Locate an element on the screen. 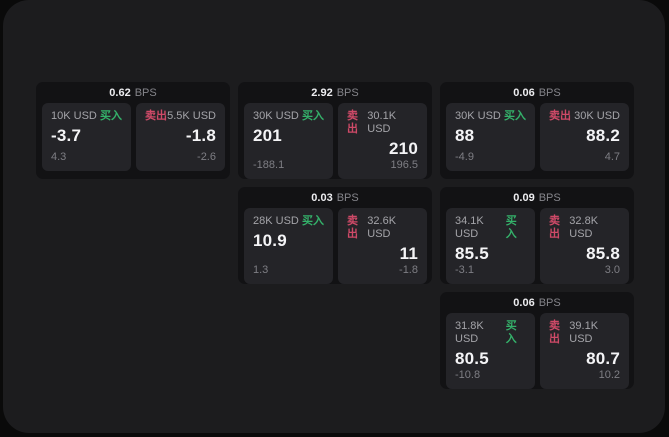  buy-change: -188.1 is located at coordinates (269, 165).